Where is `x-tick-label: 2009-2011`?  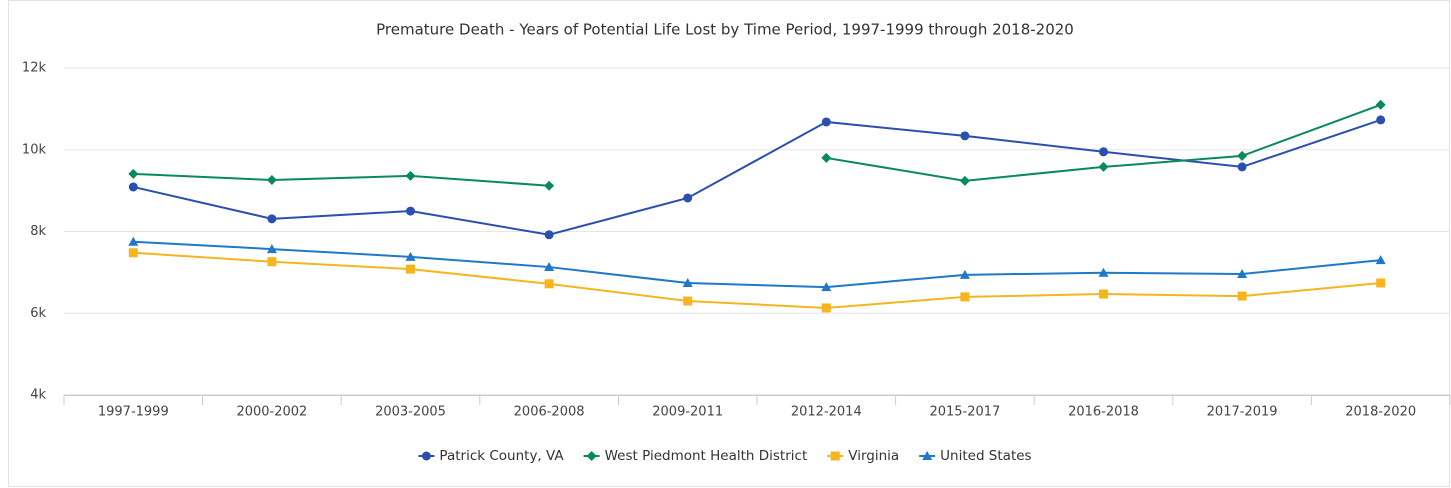
x-tick-label: 2009-2011 is located at coordinates (687, 412).